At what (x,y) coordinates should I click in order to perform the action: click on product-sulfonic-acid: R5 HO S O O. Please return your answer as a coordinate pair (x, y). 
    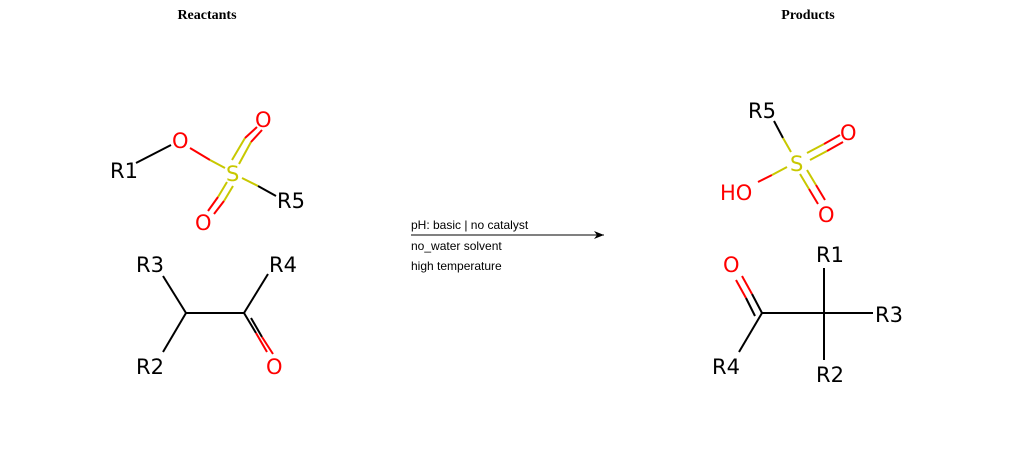
    Looking at the image, I should click on (788, 163).